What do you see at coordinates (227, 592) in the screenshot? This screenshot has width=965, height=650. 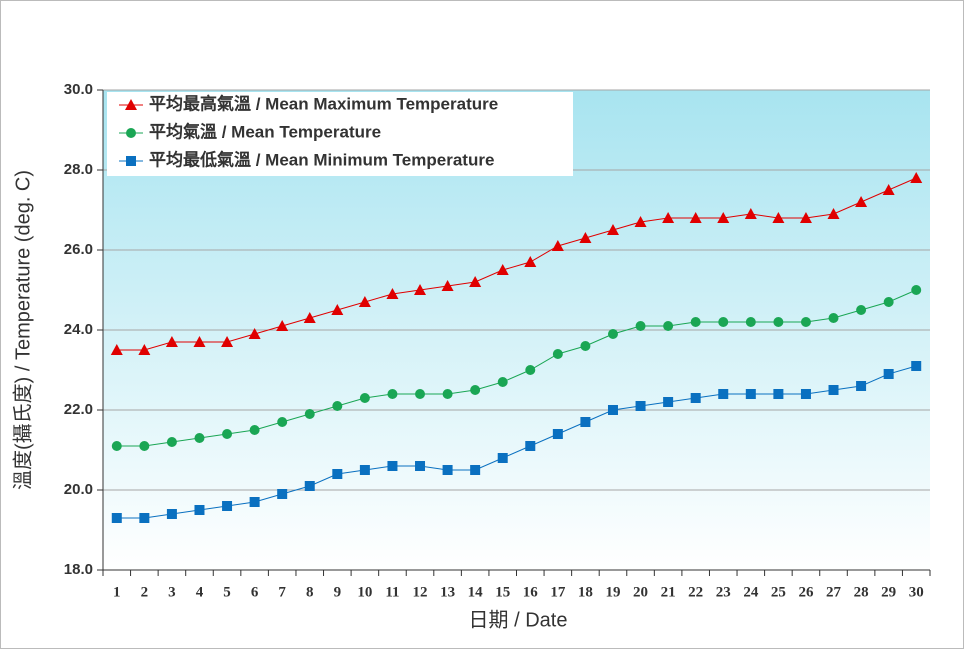 I see `x-tick-label: 5` at bounding box center [227, 592].